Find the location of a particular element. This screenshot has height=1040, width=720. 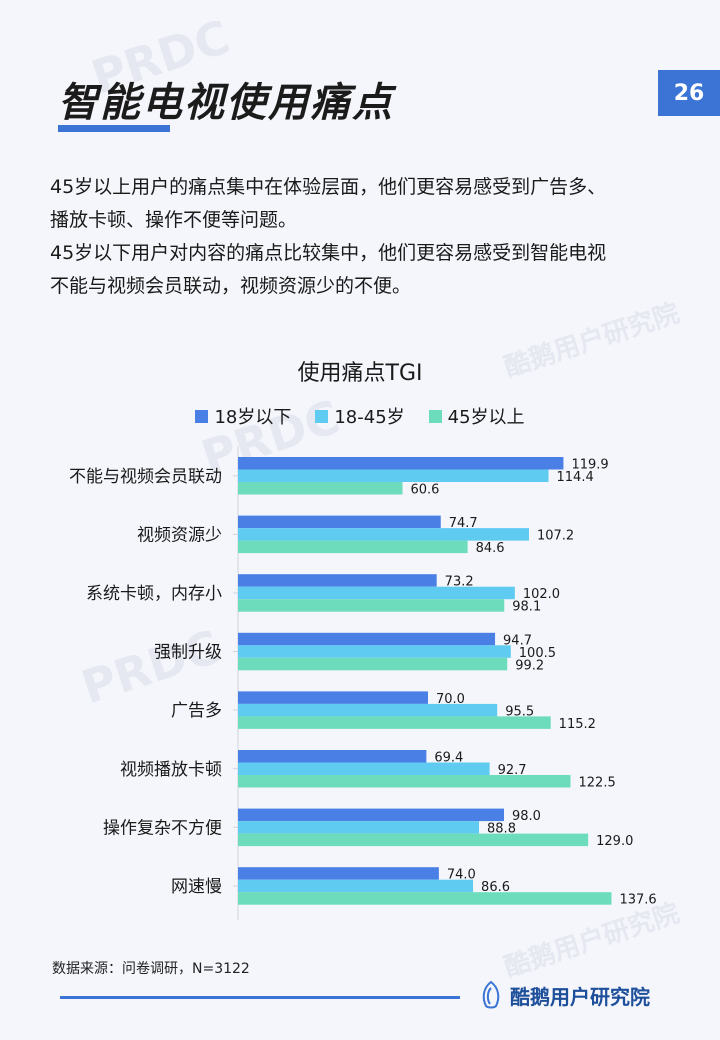

data-label: 60.6 is located at coordinates (424, 490).